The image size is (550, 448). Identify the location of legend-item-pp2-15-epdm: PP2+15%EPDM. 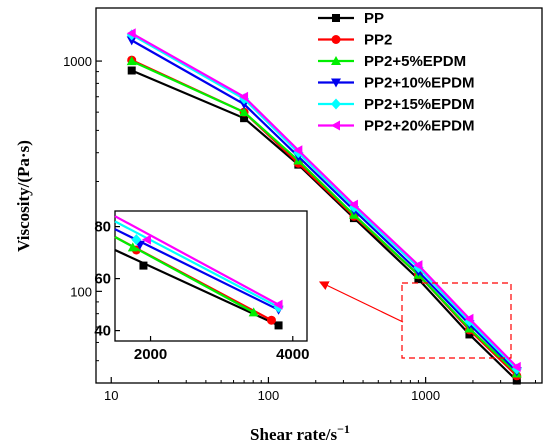
(396, 104).